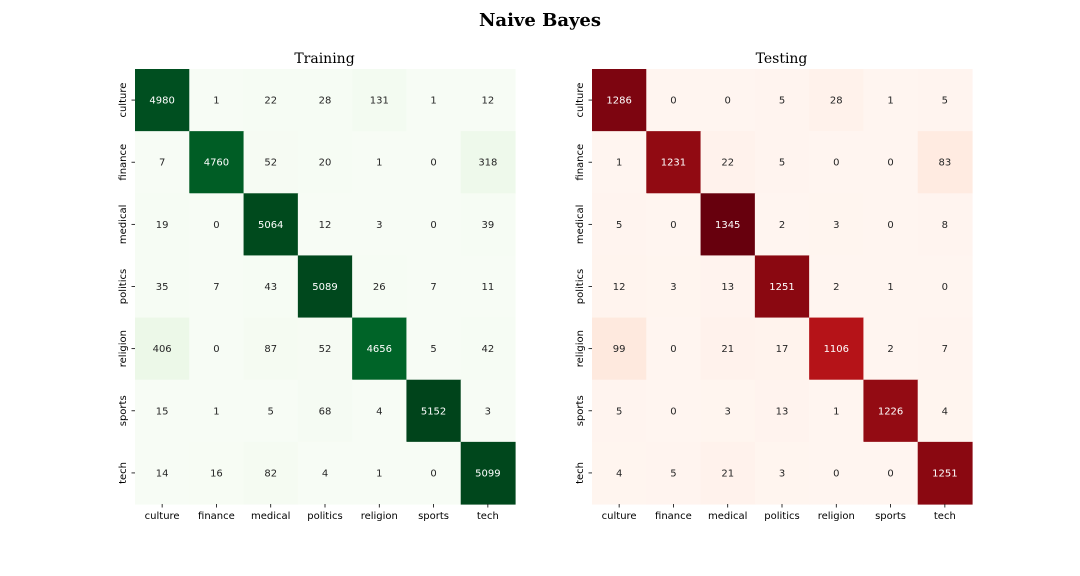 Image resolution: width=1080 pixels, height=576 pixels. I want to click on training-cell-value: 5152, so click(433, 411).